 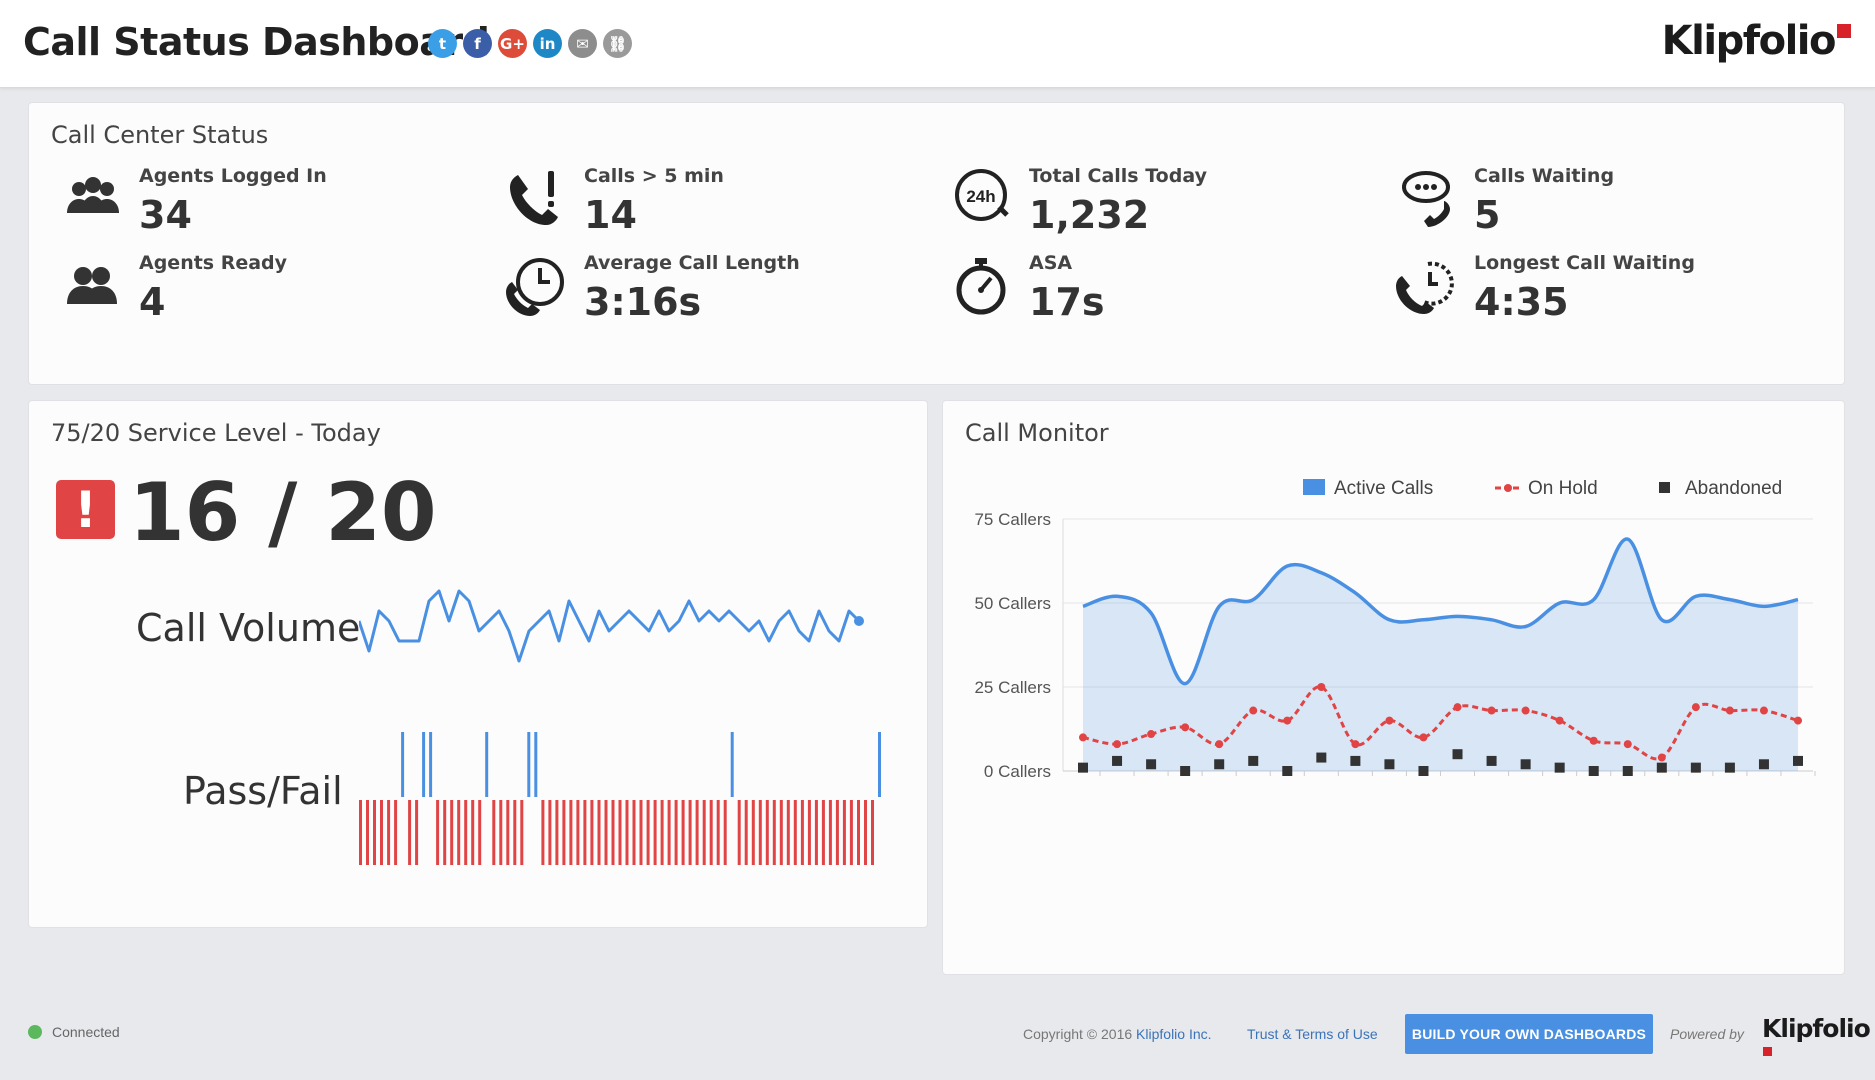 I want to click on call-volume-label: Call Volume, so click(x=248, y=628).